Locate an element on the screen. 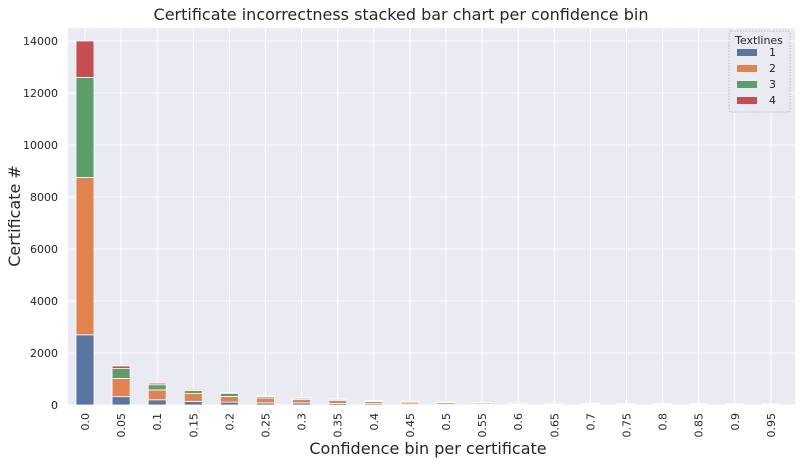 The height and width of the screenshot is (463, 805). y-tick-label: 0 is located at coordinates (54, 405).